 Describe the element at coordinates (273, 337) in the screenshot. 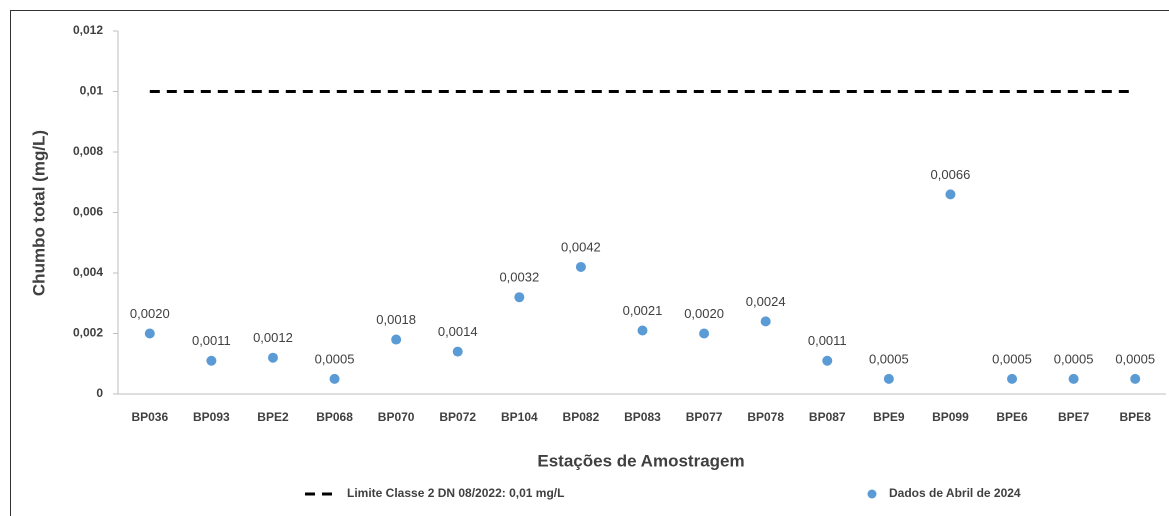

I see `data-label: 0,0012` at that location.